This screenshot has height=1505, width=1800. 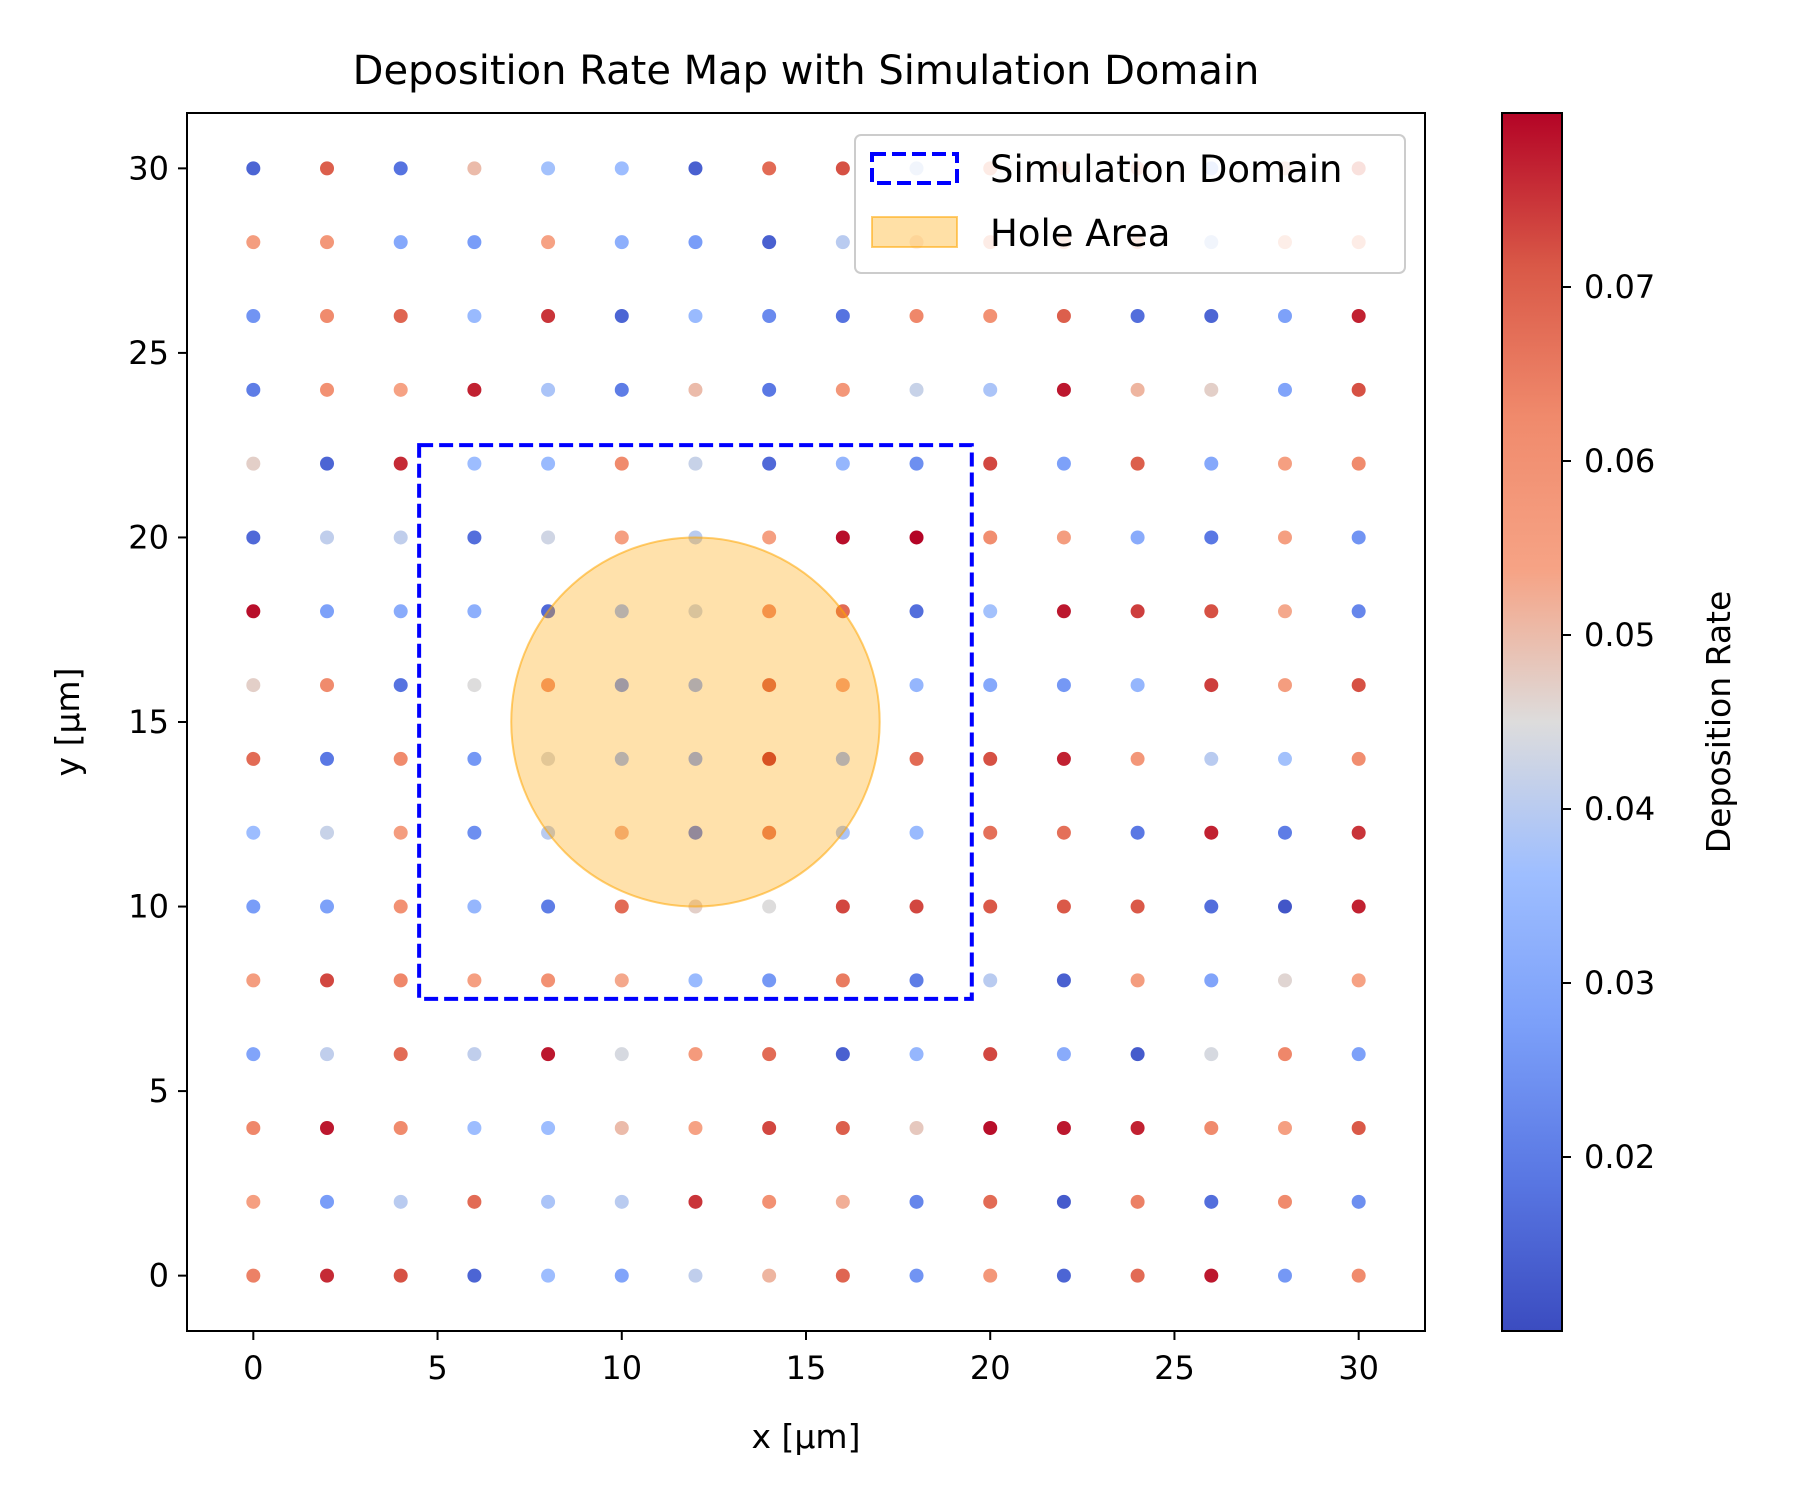 I want to click on x-axis-label: x [µm], so click(x=806, y=1436).